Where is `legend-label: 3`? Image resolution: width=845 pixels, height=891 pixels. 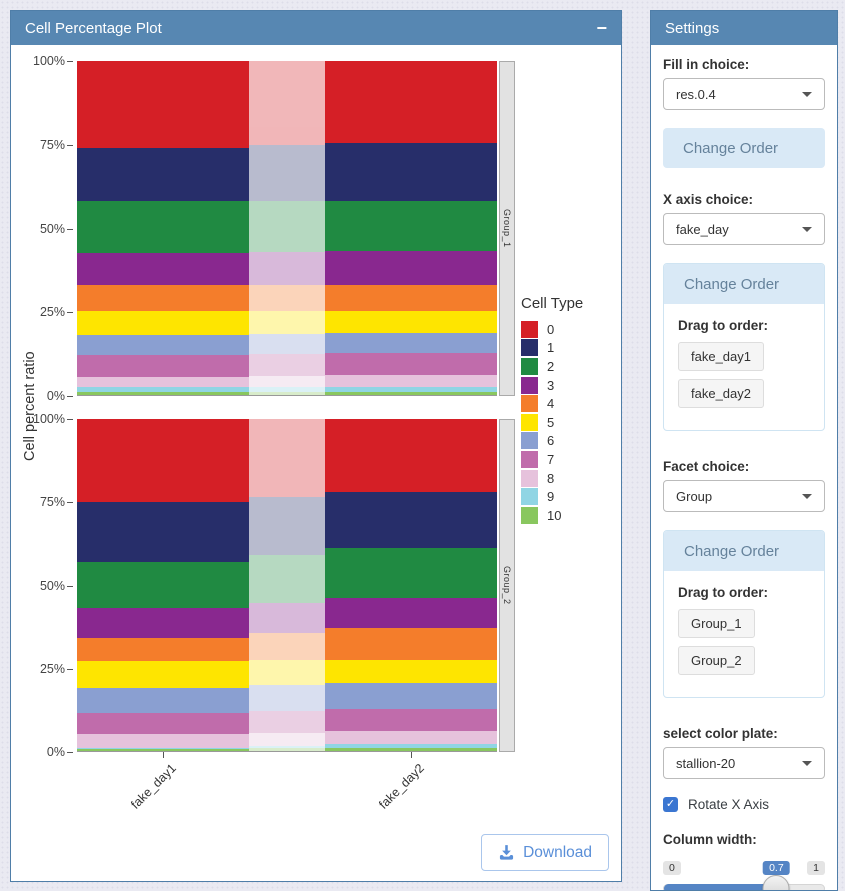 legend-label: 3 is located at coordinates (551, 385).